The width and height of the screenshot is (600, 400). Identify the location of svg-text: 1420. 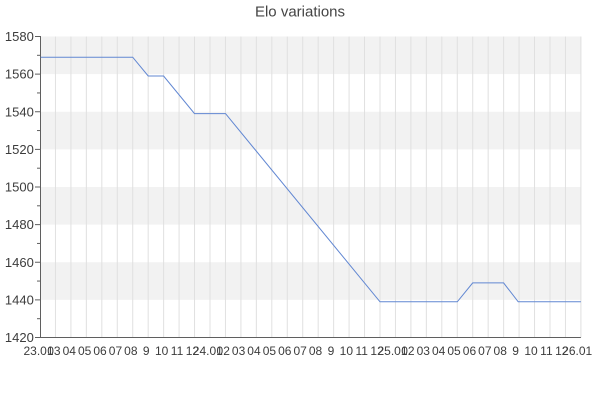
(19, 337).